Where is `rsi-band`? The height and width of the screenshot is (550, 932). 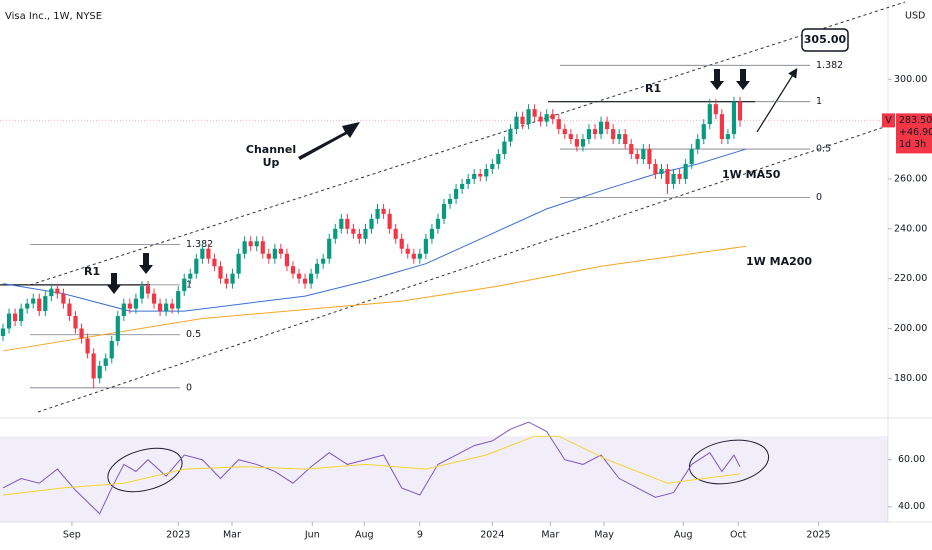
rsi-band is located at coordinates (444, 479).